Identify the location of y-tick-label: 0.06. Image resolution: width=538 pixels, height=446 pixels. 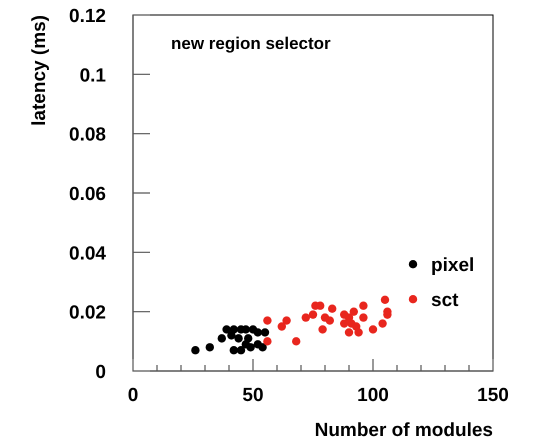
(87, 194).